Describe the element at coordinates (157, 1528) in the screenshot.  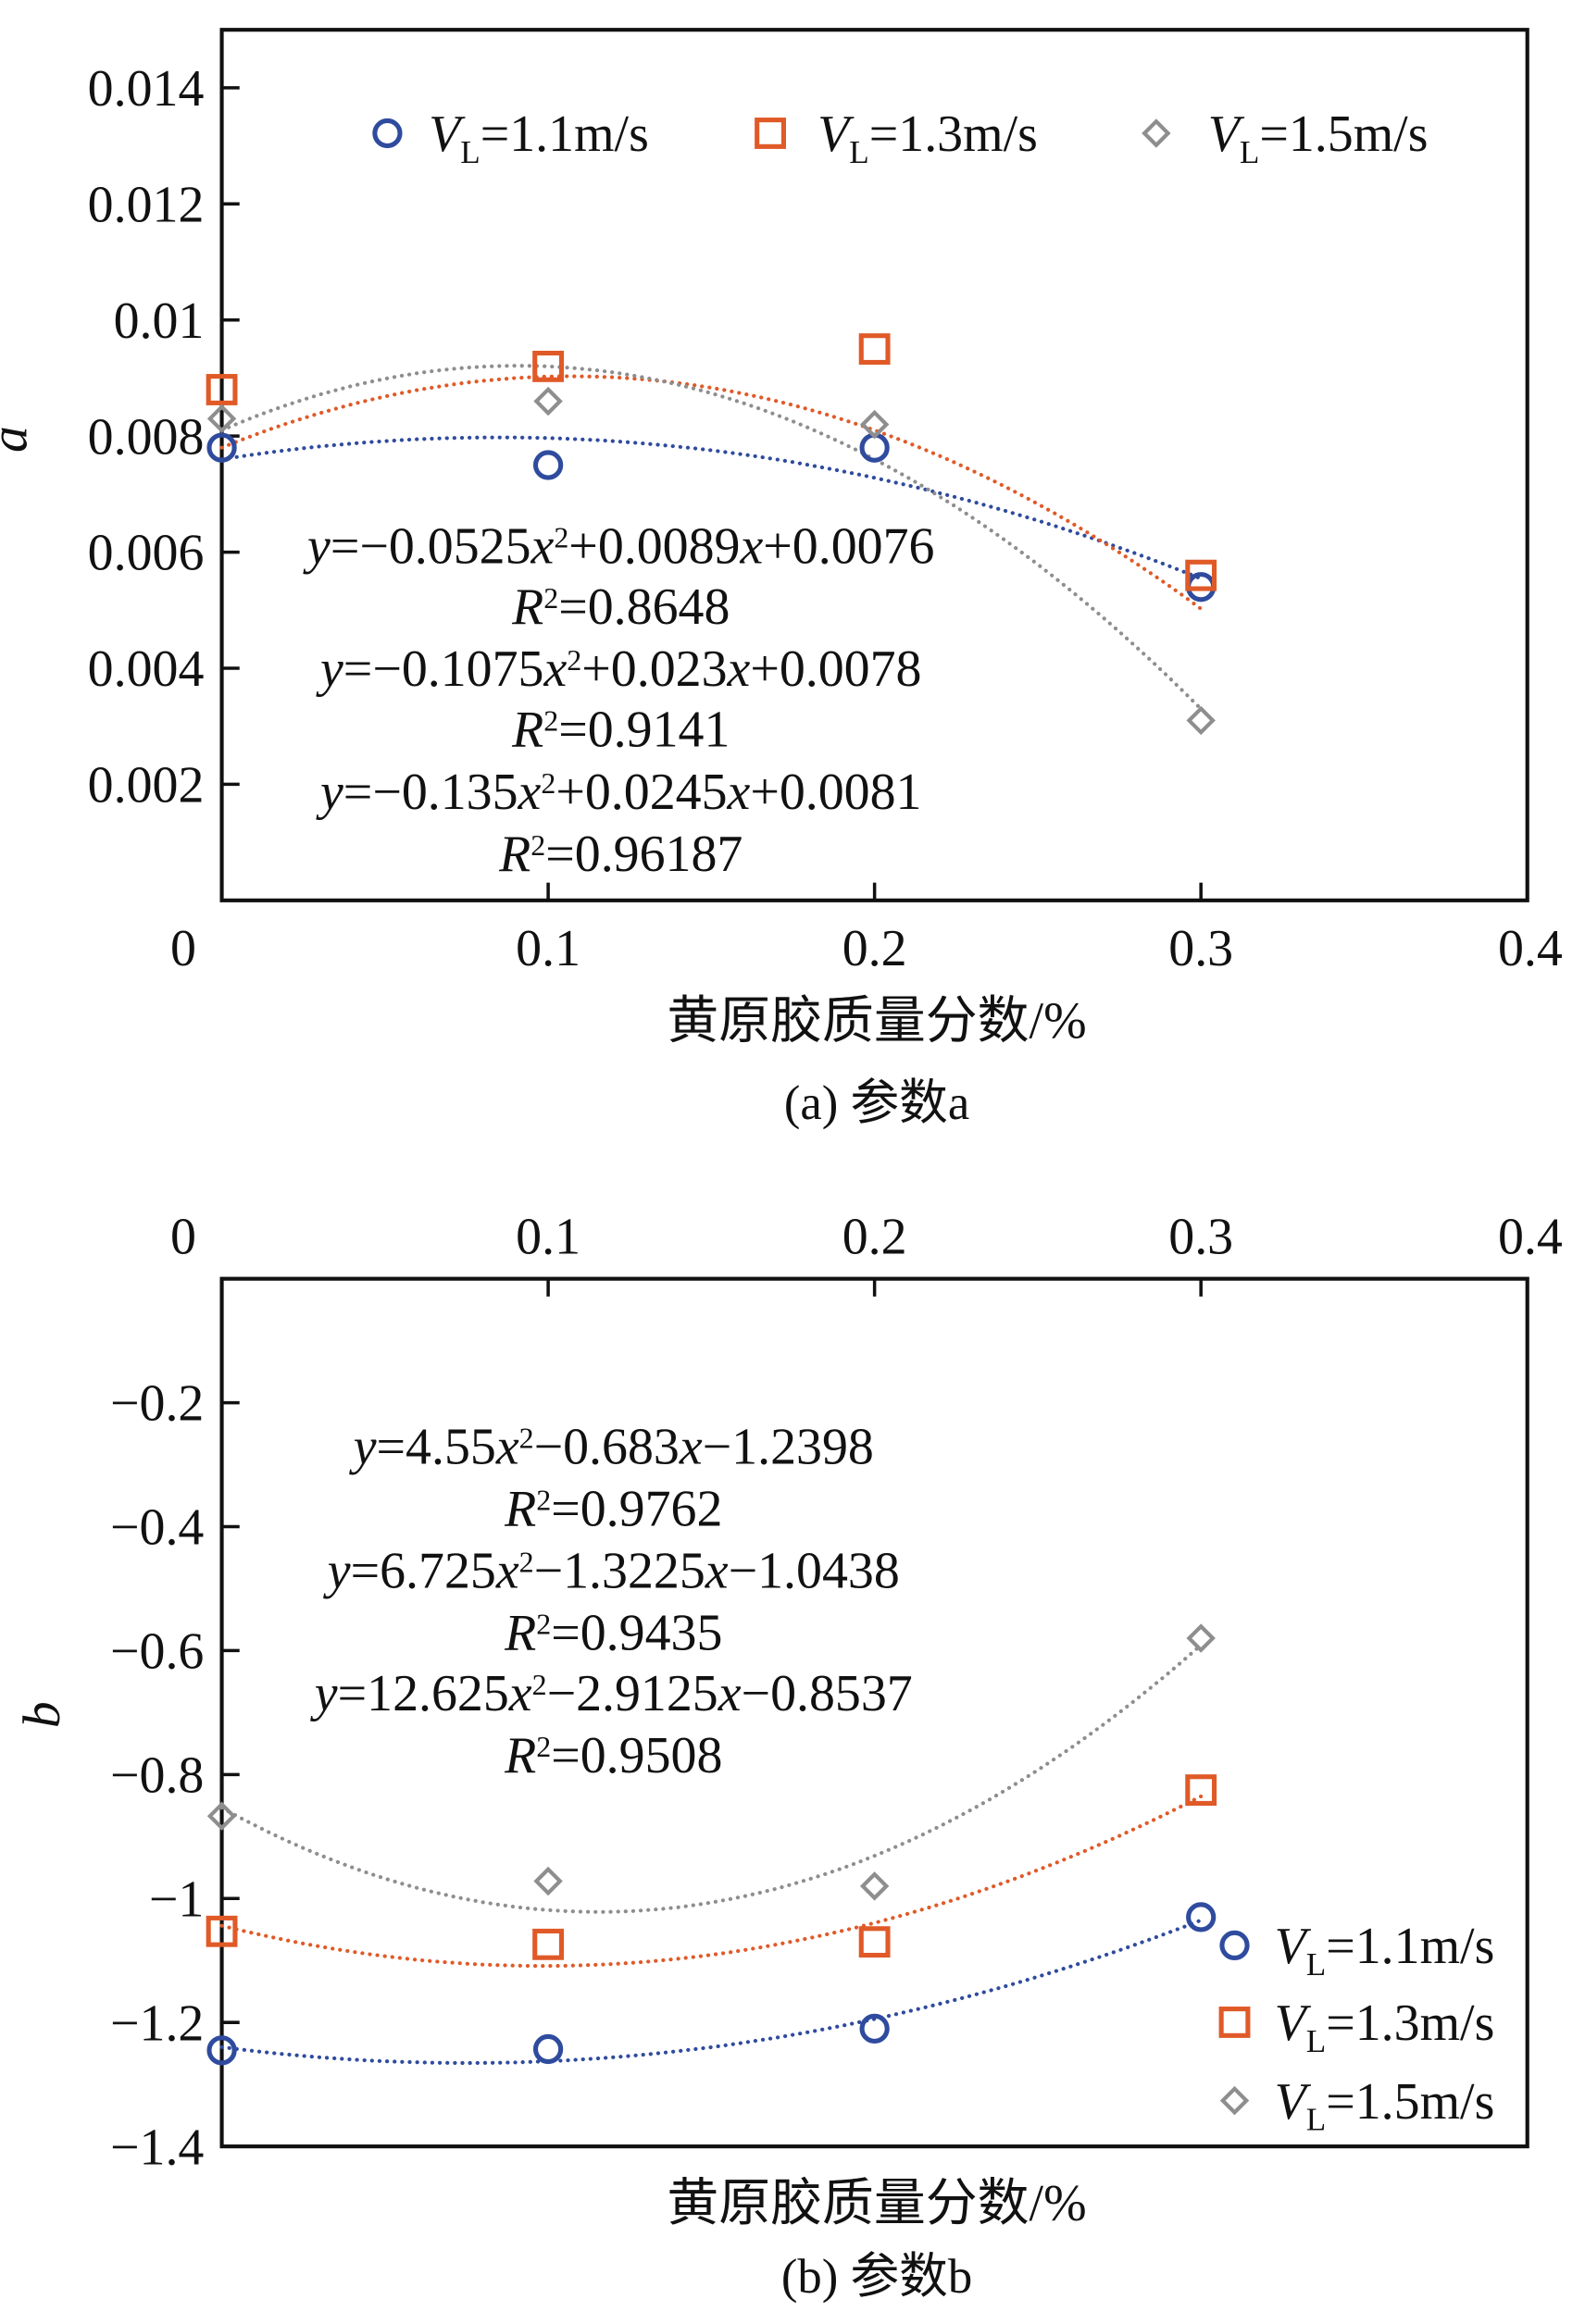
I see `y-tick-label: −0.4` at that location.